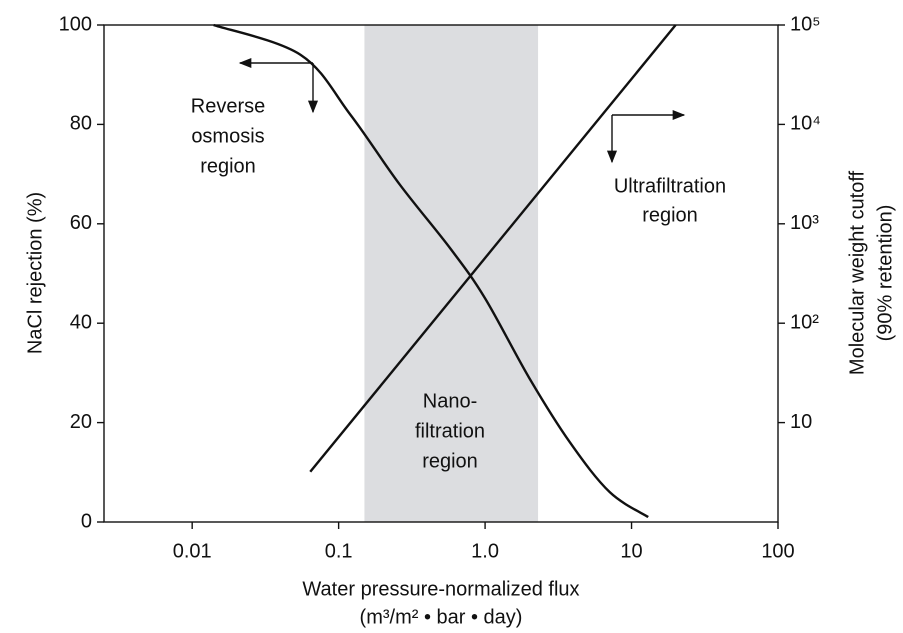 Image resolution: width=903 pixels, height=633 pixels. Describe the element at coordinates (35, 273) in the screenshot. I see `y-axis-label: NaCl rejection (%)` at that location.